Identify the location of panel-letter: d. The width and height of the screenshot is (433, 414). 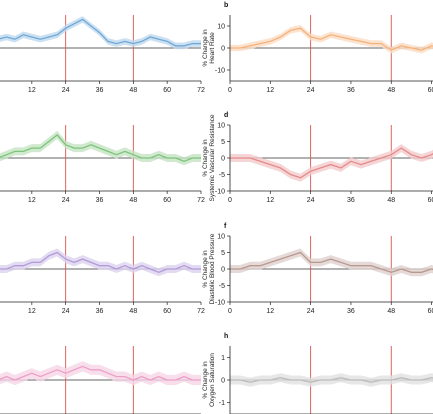
(226, 115).